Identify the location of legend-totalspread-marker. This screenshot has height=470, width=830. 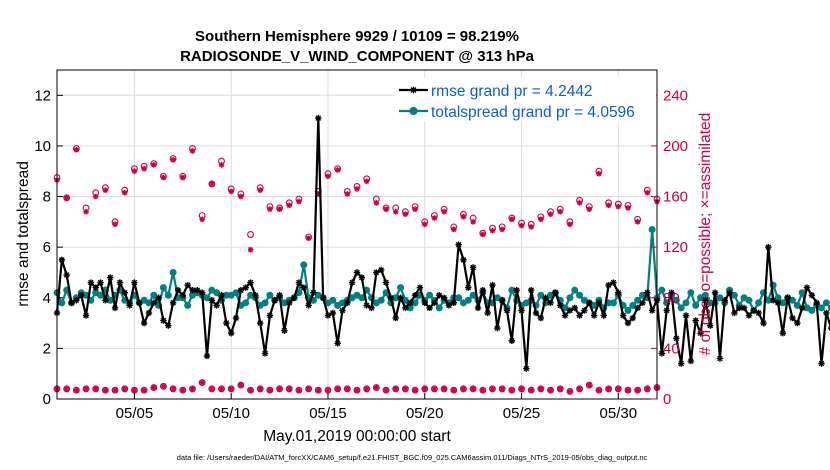
(413, 111).